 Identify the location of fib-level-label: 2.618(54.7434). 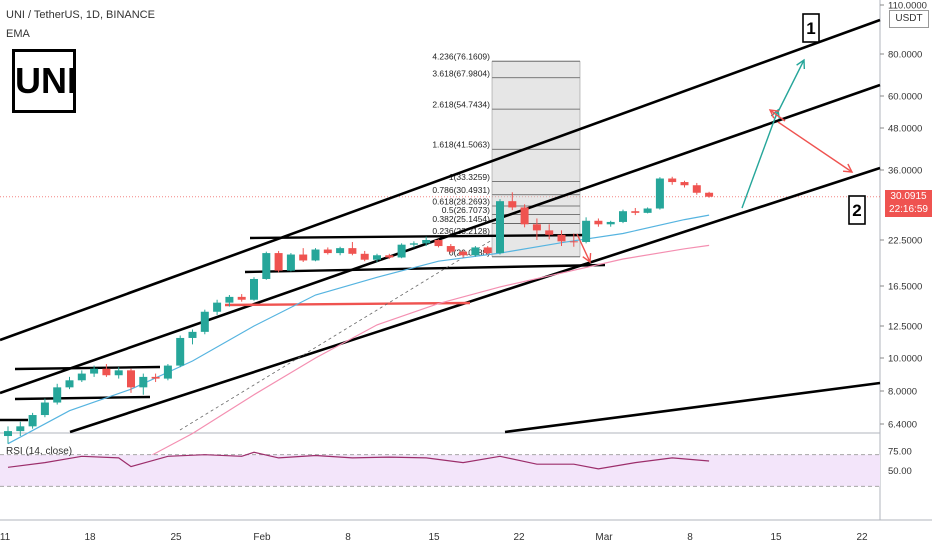
(461, 105).